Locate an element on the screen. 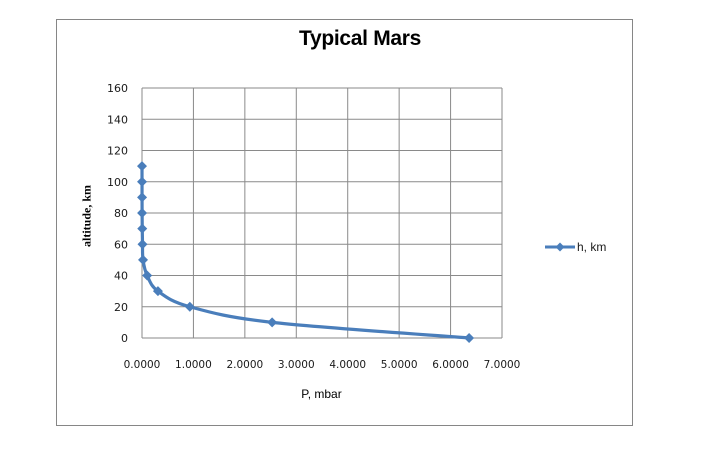 The height and width of the screenshot is (450, 720). legend-label: h, km is located at coordinates (592, 247).